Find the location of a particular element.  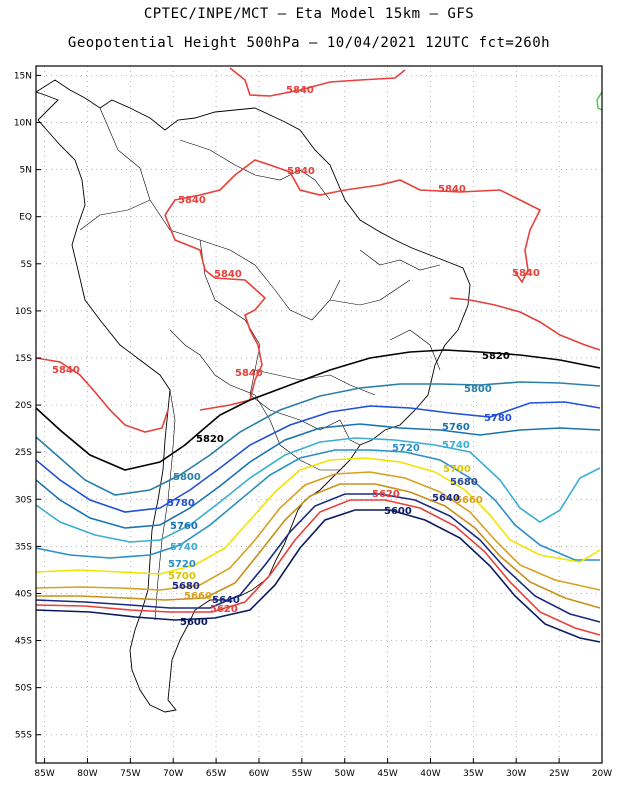

lon-tick-label: 20W is located at coordinates (602, 774).